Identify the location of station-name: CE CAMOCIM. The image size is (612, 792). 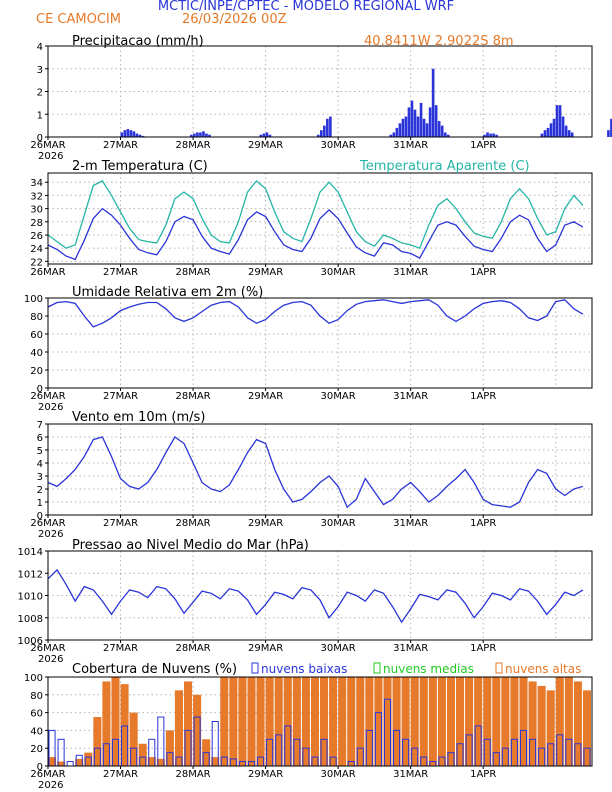
(78, 19).